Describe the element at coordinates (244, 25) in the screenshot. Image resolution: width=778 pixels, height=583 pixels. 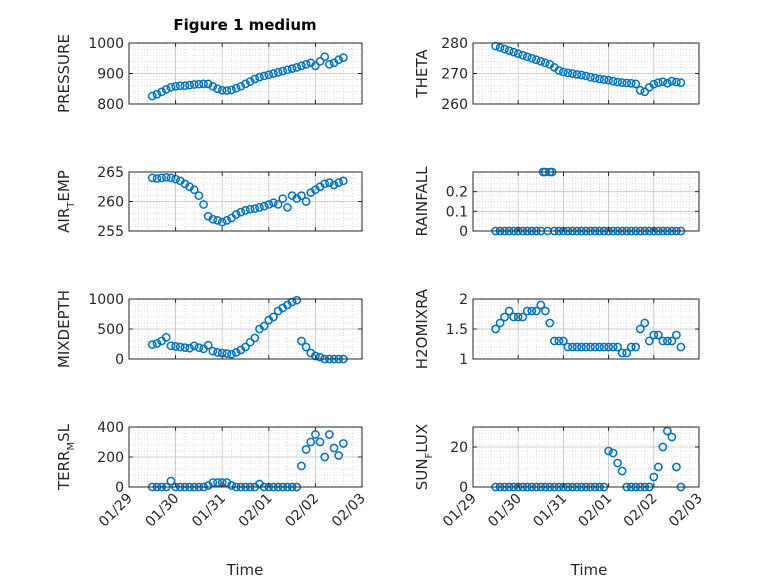
I see `figure-title: Figure 1 medium` at that location.